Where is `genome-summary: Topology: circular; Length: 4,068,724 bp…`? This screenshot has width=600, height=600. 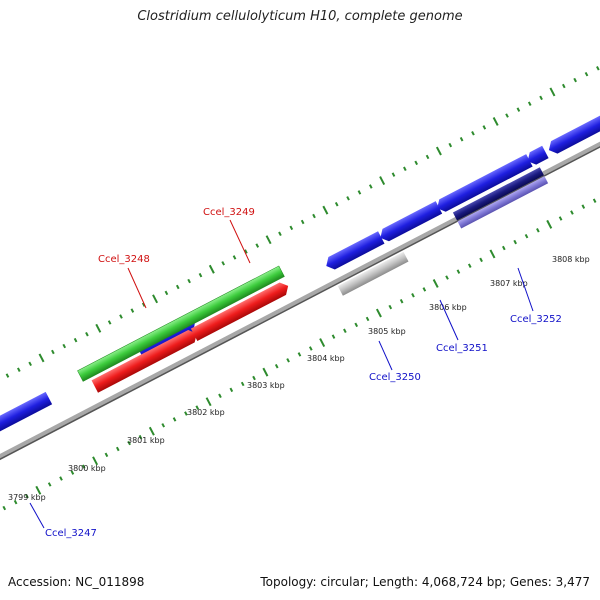 genome-summary: Topology: circular; Length: 4,068,724 bp… is located at coordinates (425, 582).